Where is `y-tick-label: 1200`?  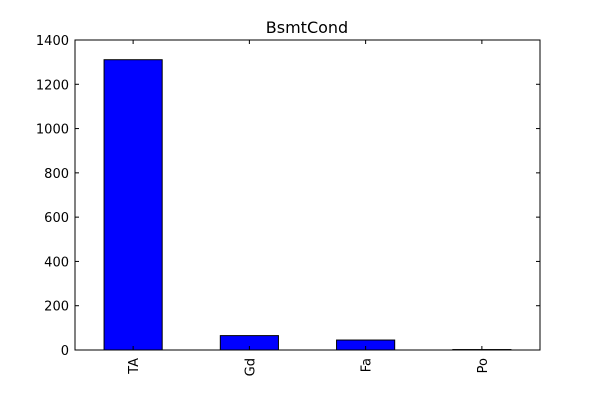
y-tick-label: 1200 is located at coordinates (52, 85).